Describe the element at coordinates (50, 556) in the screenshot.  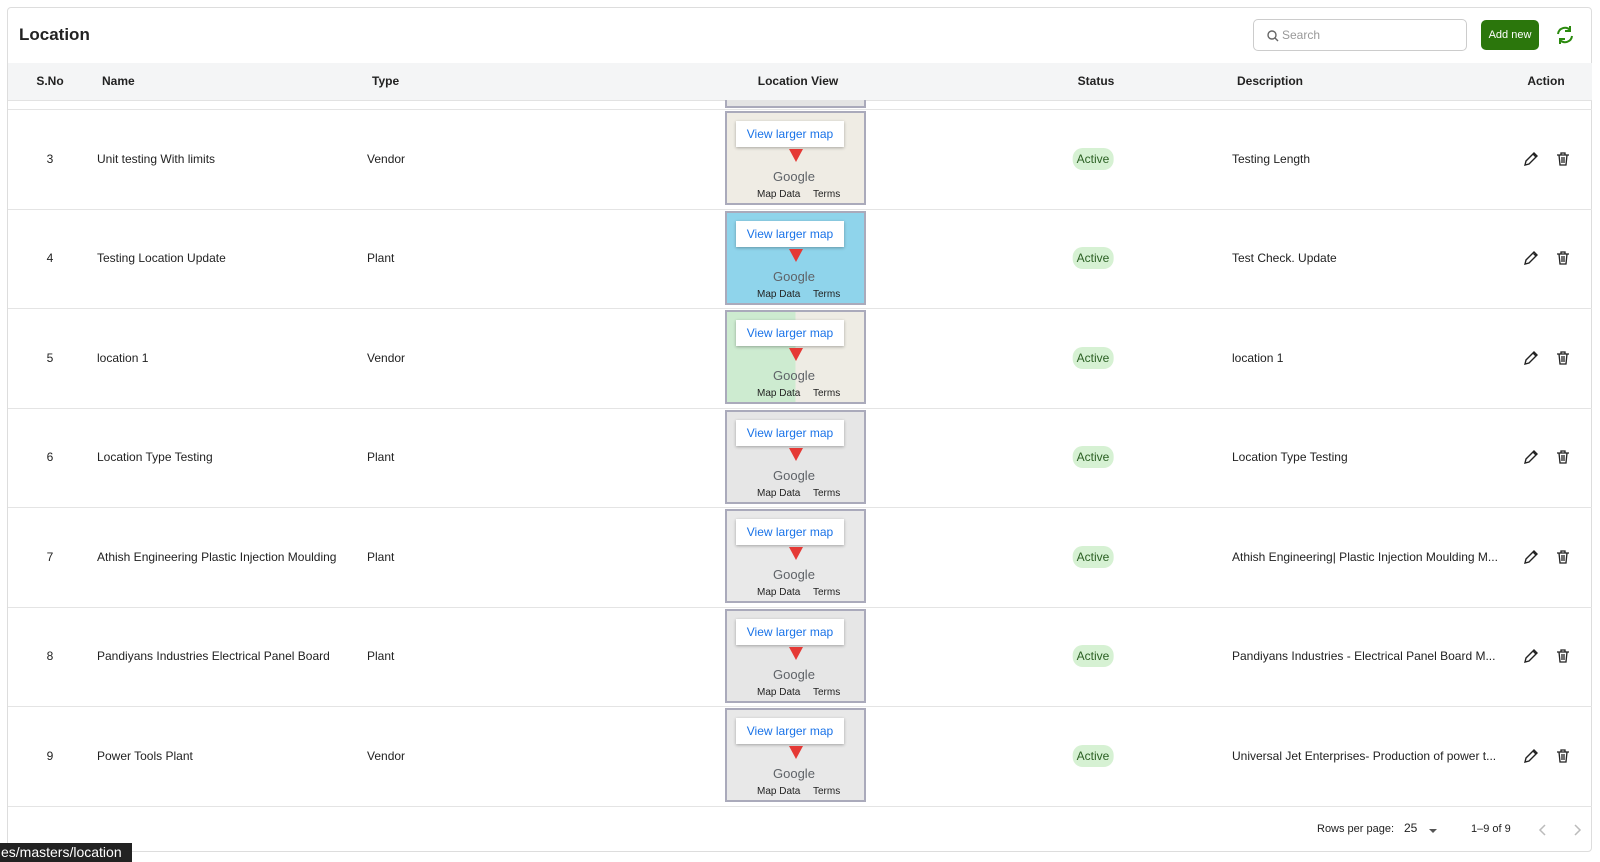
I see `row-sno: 7` at that location.